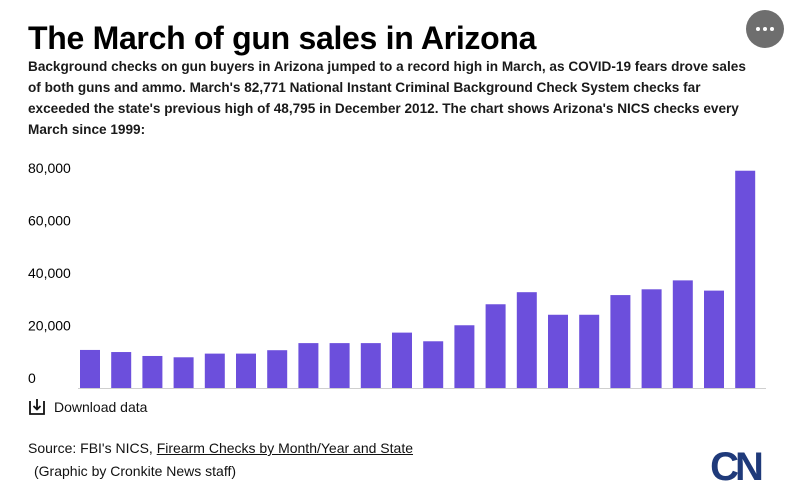  What do you see at coordinates (758, 29) in the screenshot?
I see `more-dots-icon` at bounding box center [758, 29].